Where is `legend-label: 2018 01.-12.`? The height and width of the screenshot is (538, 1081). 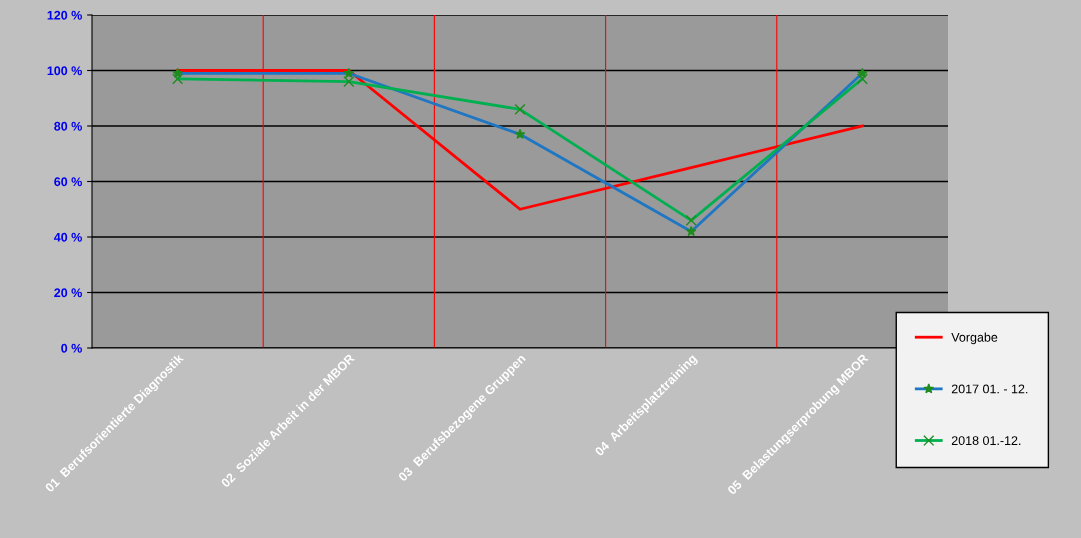 legend-label: 2018 01.-12. is located at coordinates (986, 441).